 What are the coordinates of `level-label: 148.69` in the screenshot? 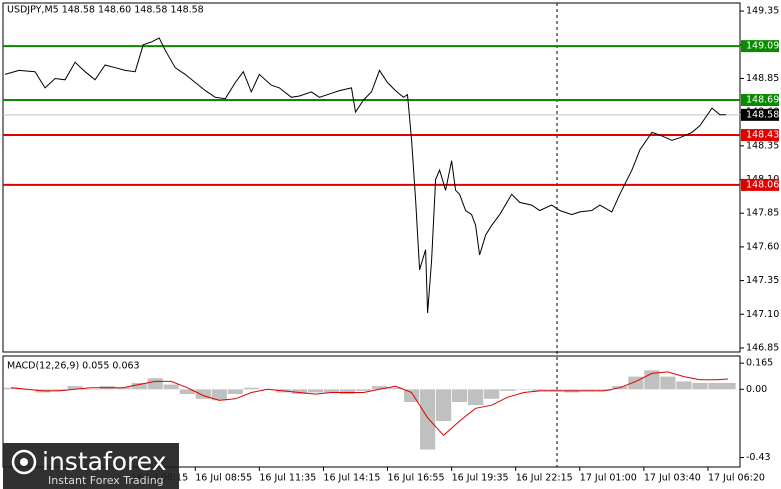 It's located at (762, 100).